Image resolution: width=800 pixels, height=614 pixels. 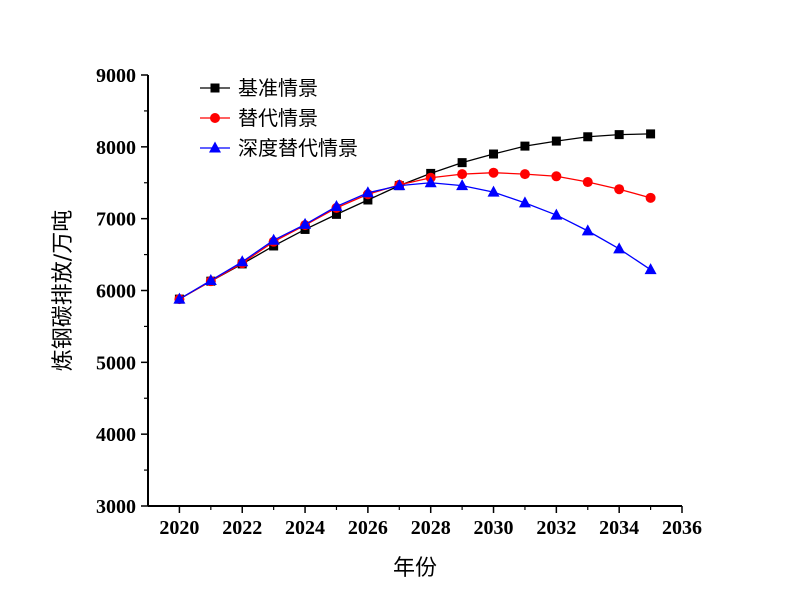 I want to click on y-tick-label: 8000, so click(x=116, y=148).